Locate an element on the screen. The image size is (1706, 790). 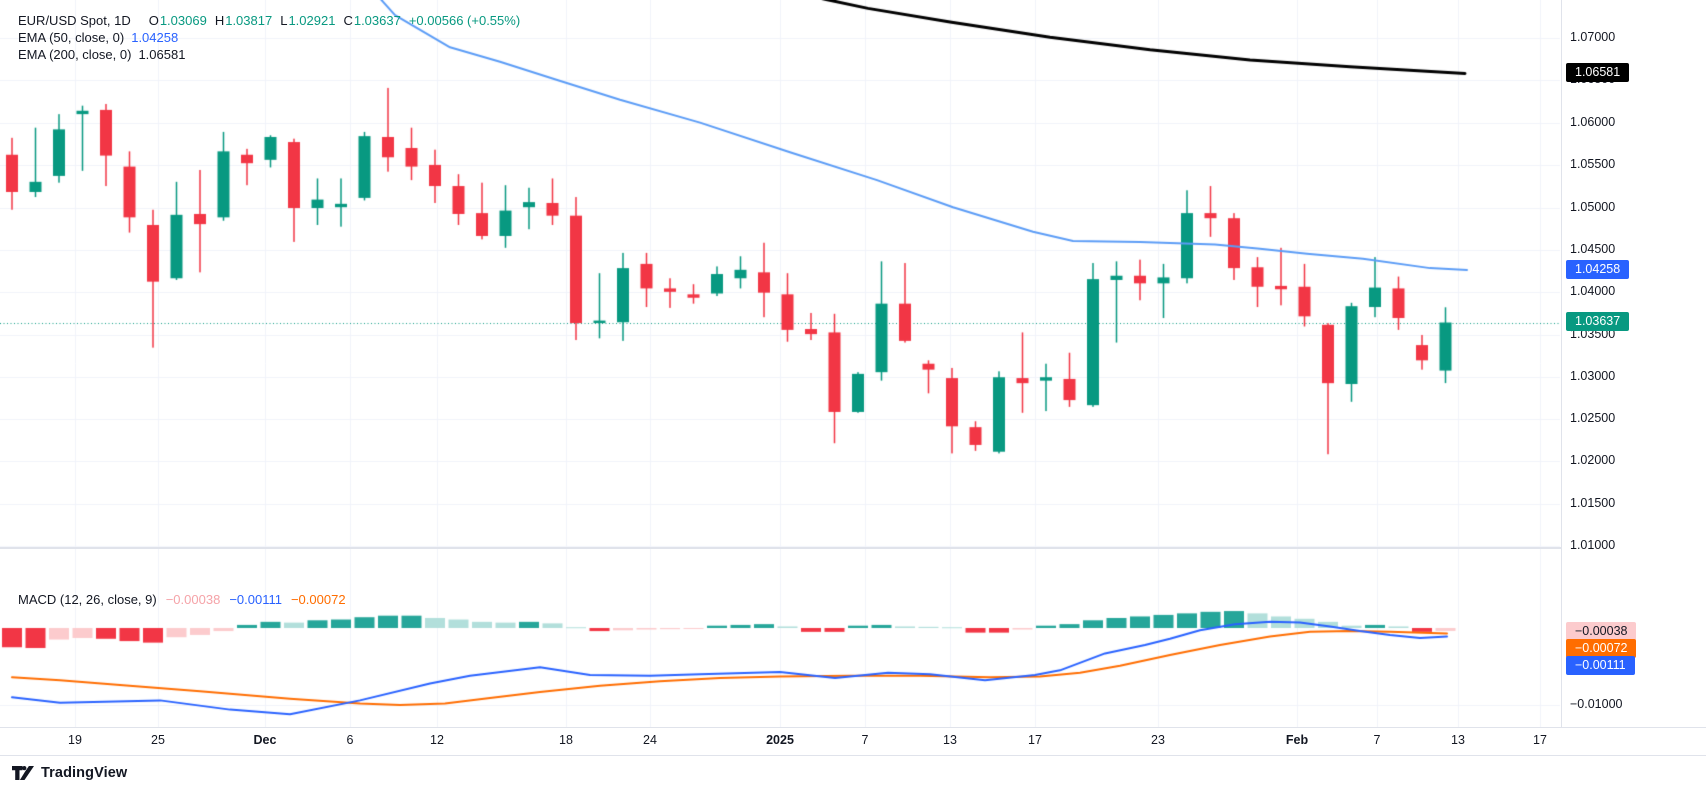
time-axis-label: 12 is located at coordinates (437, 740).